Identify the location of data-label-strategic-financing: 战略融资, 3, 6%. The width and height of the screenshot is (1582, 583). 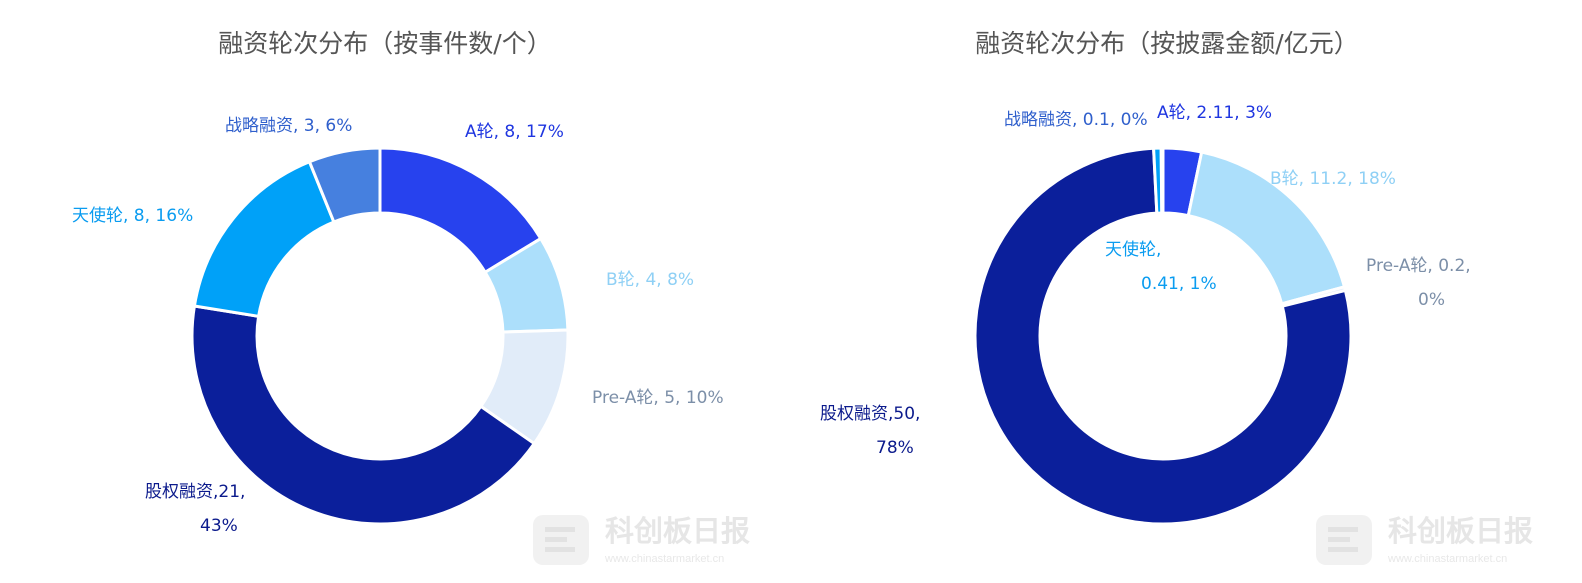
(288, 126).